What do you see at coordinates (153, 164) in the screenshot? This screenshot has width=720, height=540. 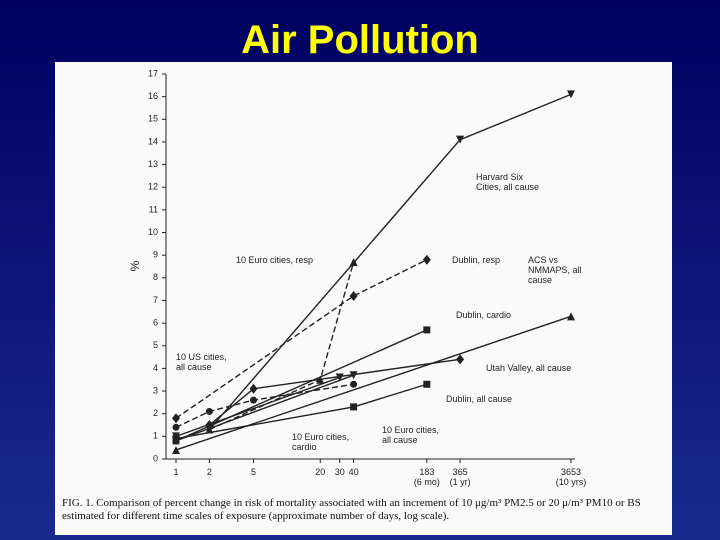 I see `y-tick-label: 13` at bounding box center [153, 164].